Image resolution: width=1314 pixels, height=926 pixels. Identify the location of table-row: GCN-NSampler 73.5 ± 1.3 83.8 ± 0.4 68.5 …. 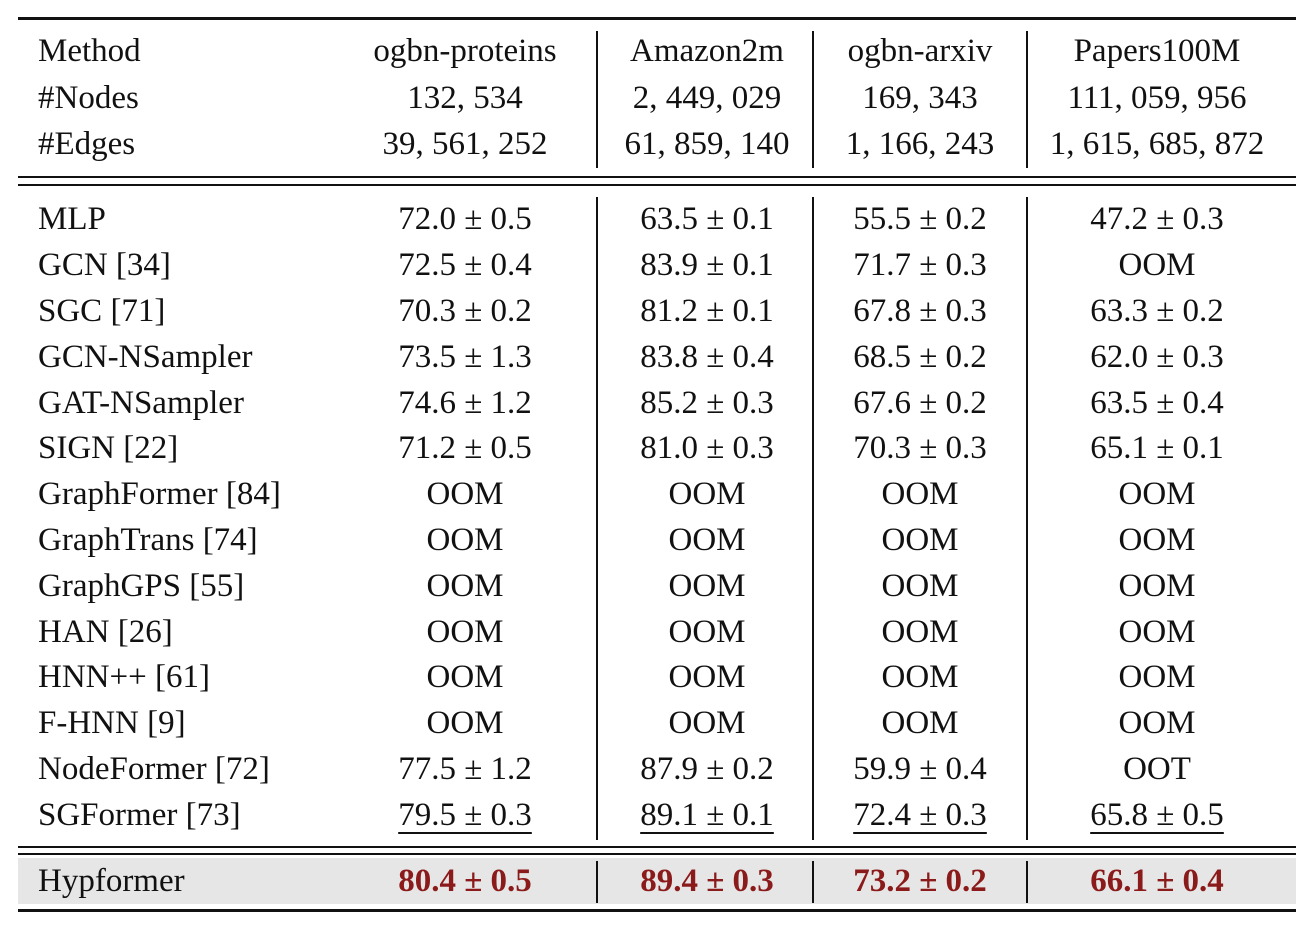
(657, 357).